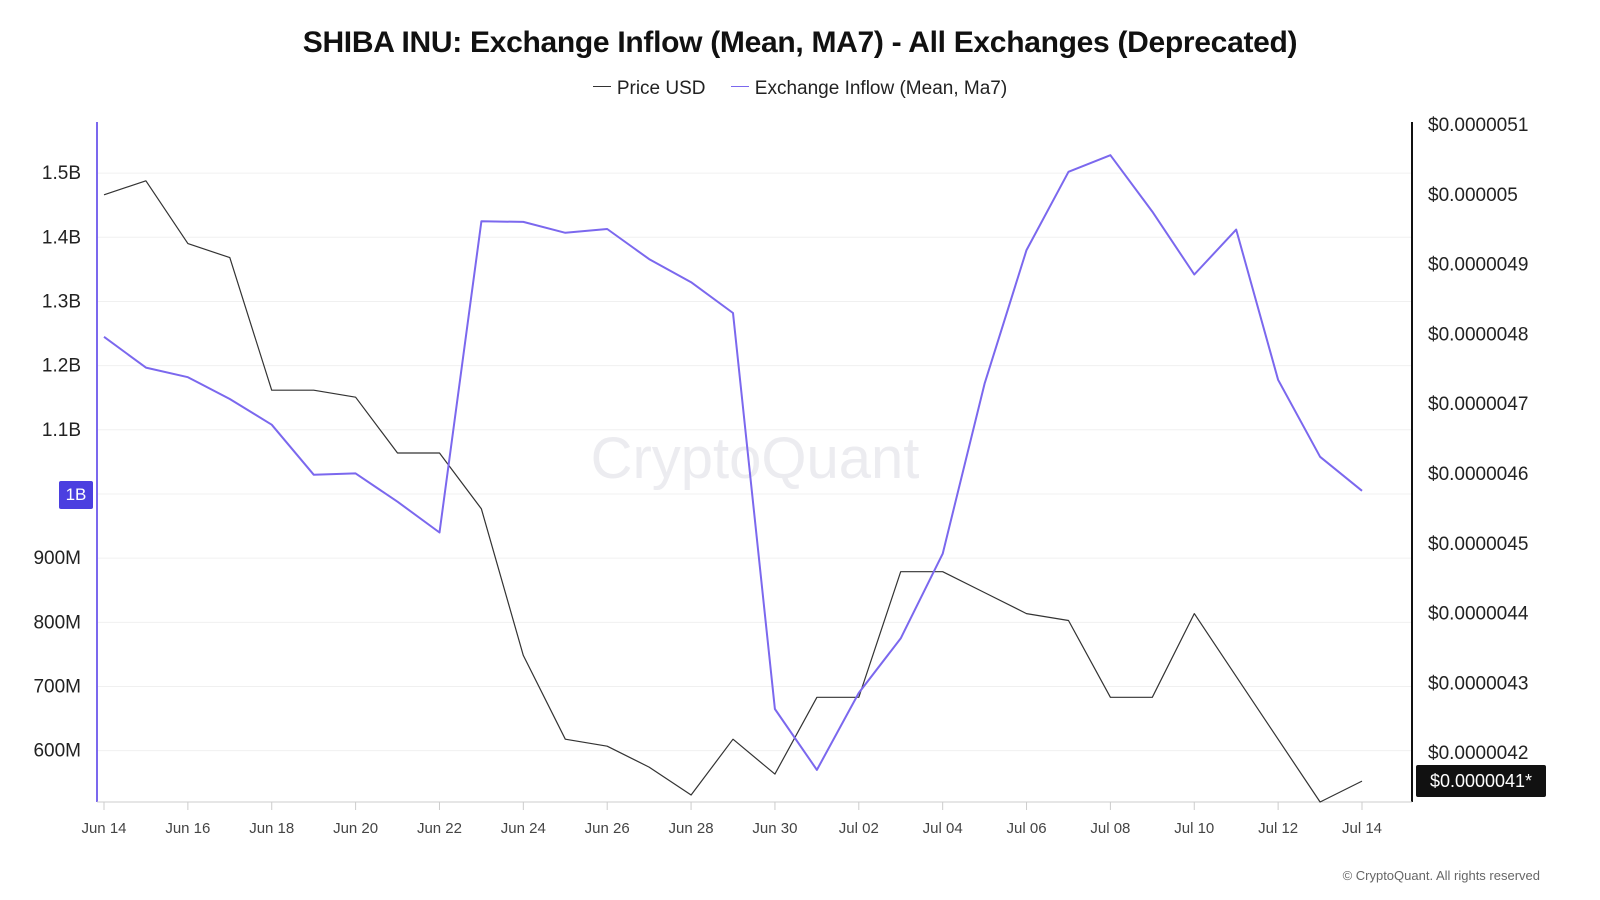 This screenshot has width=1600, height=900. What do you see at coordinates (1478, 404) in the screenshot?
I see `right-axis-tick-label: $0.0000047` at bounding box center [1478, 404].